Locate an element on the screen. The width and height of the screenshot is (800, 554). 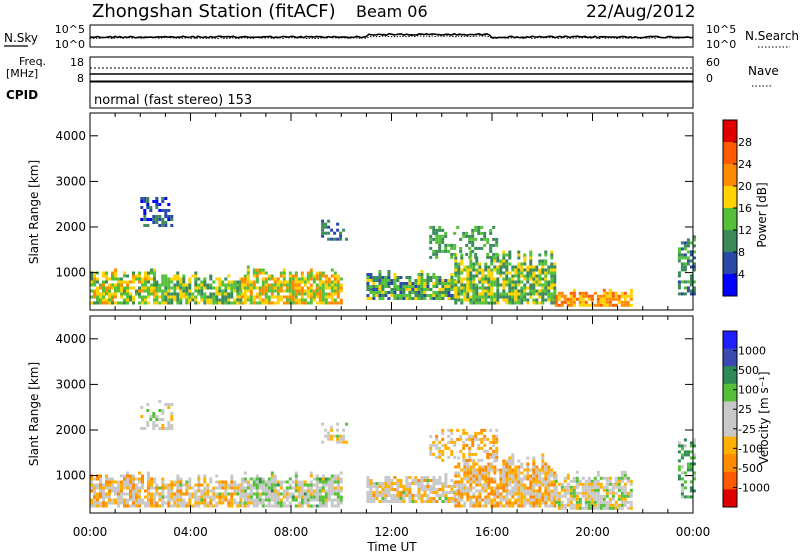
data-region is located at coordinates (505, 277).